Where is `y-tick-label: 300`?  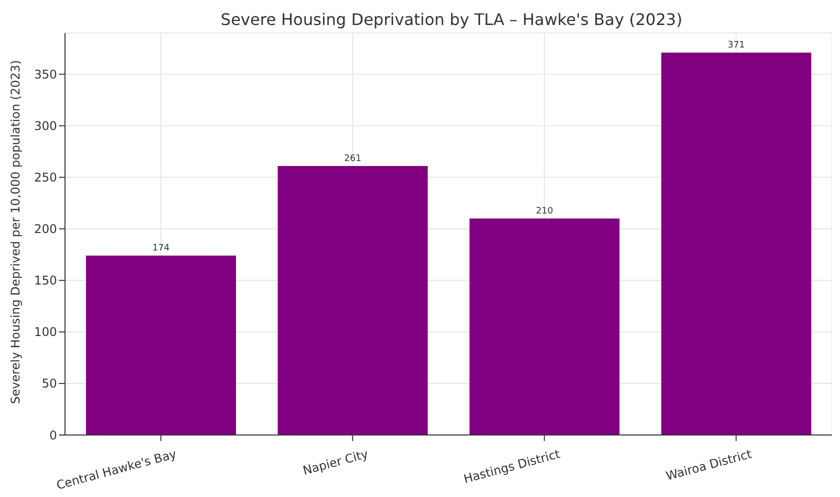
y-tick-label: 300 is located at coordinates (45, 126).